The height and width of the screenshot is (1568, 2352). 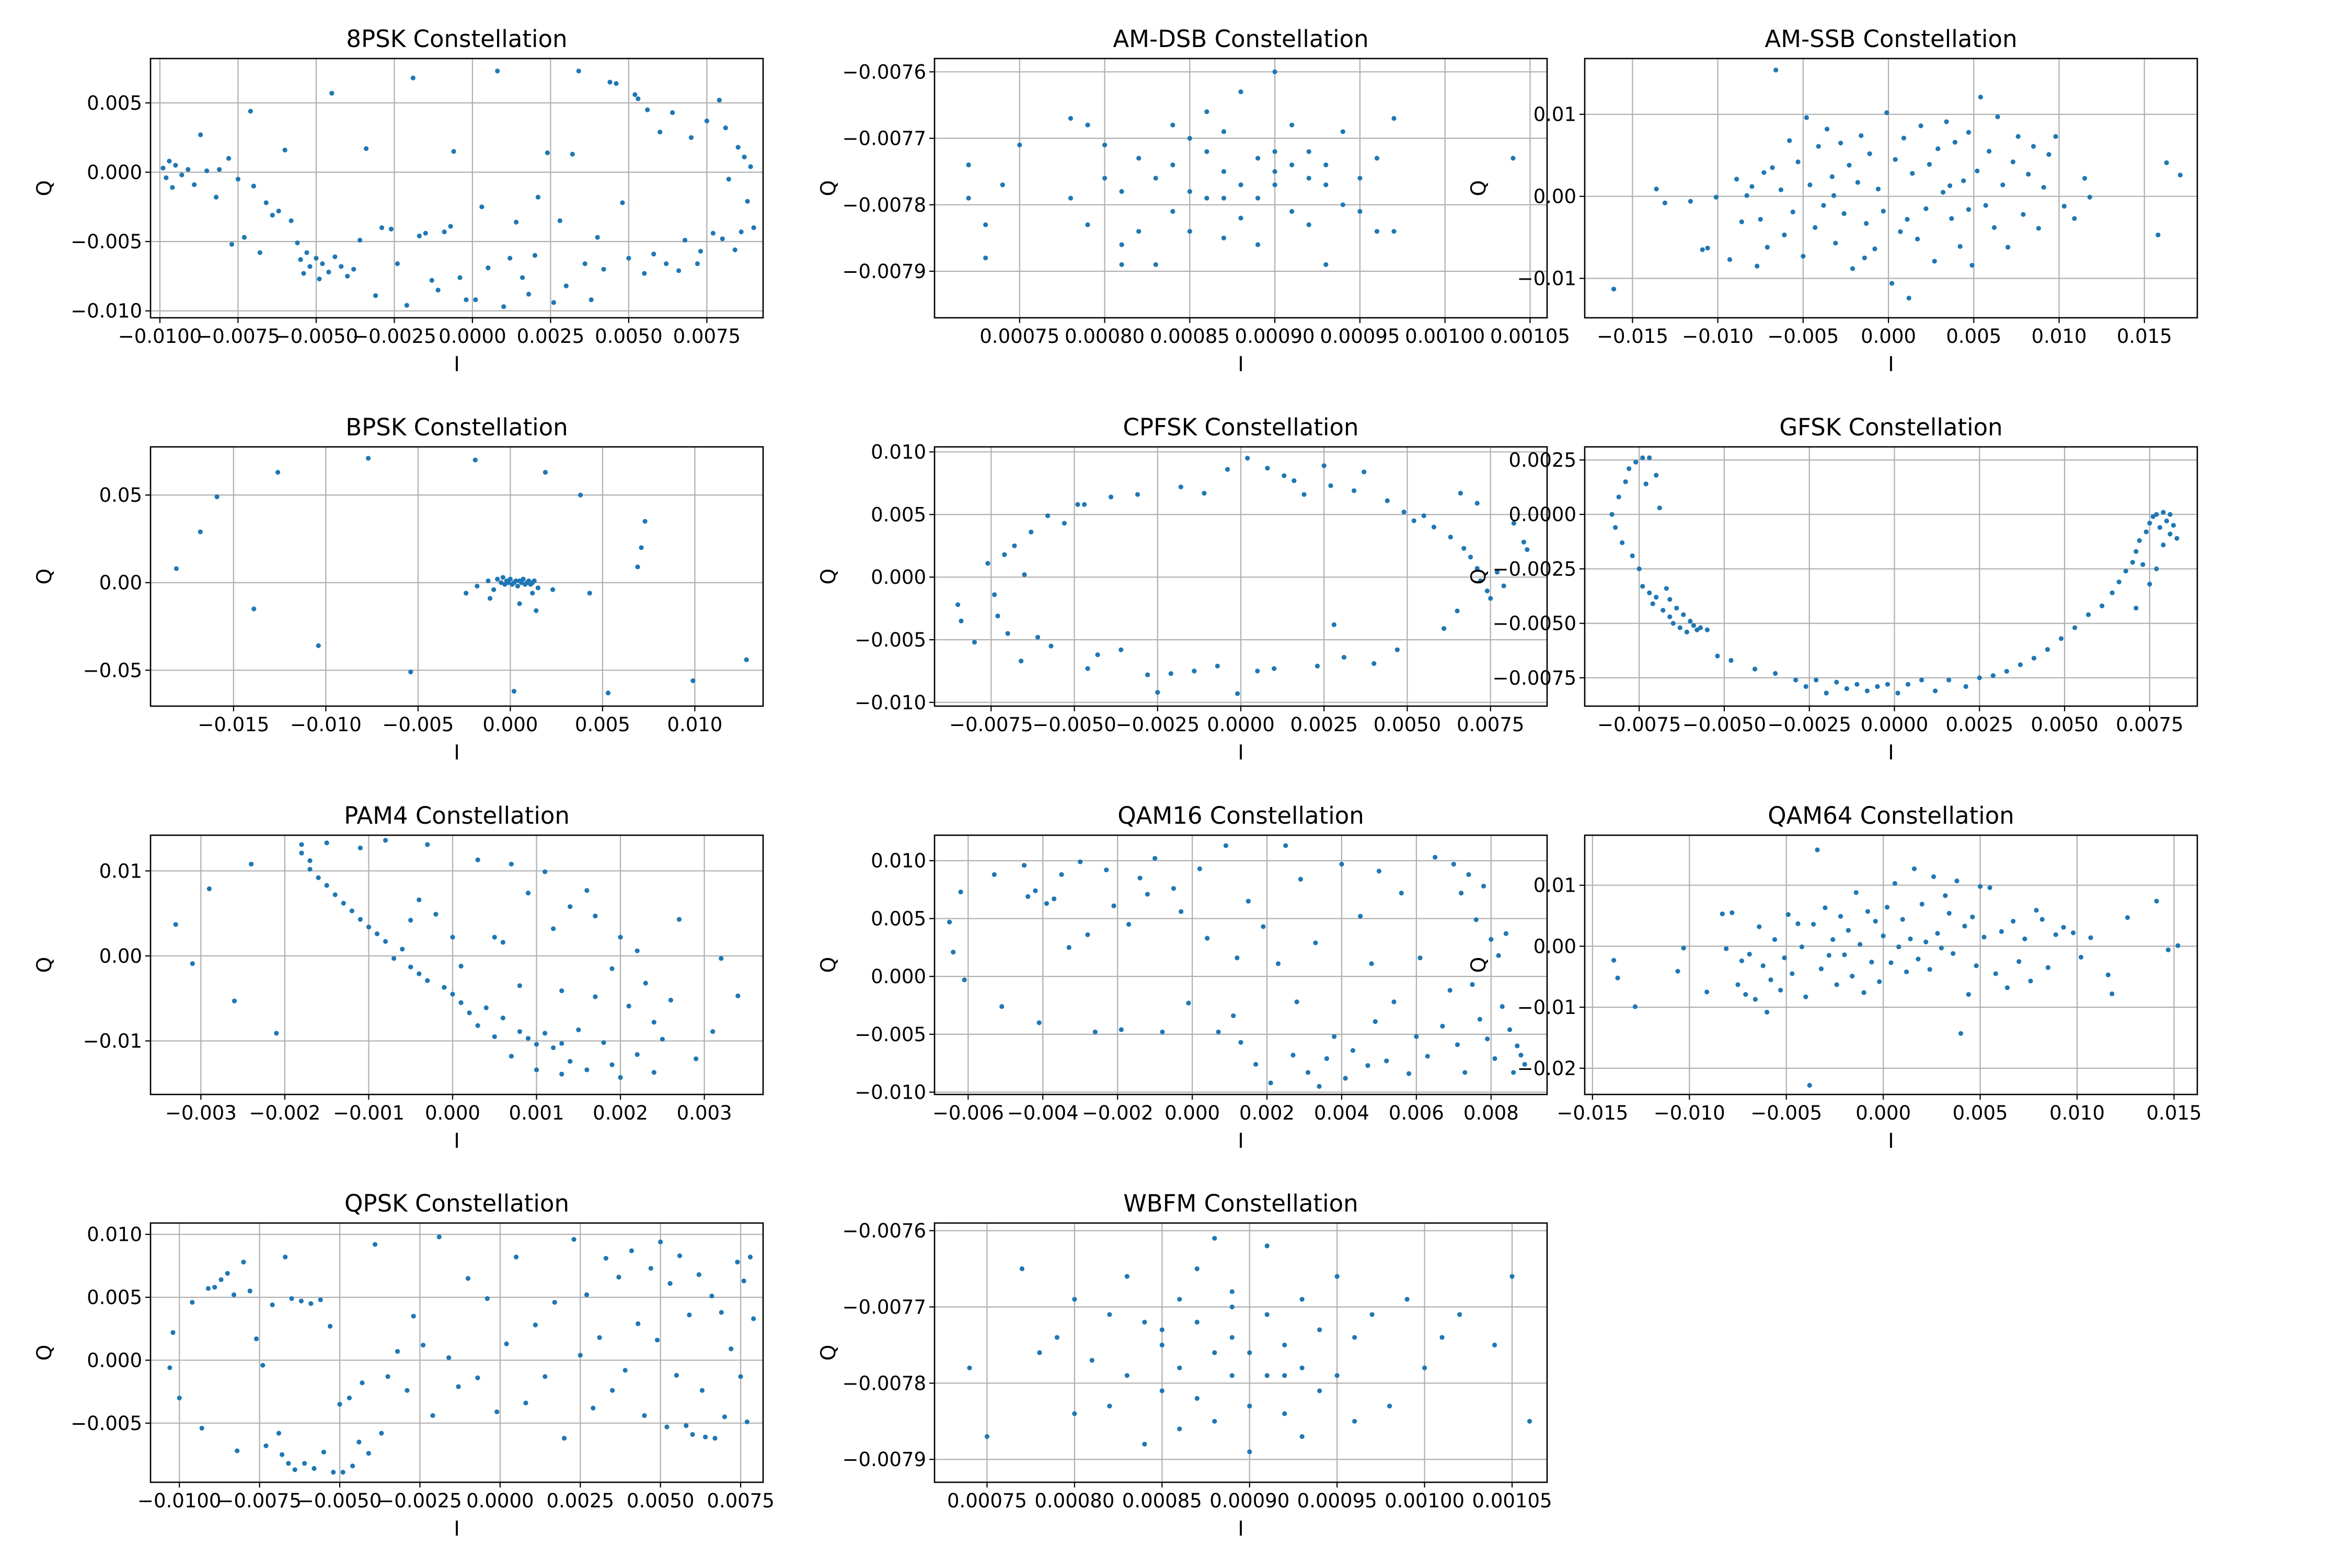 What do you see at coordinates (1074, 1501) in the screenshot?
I see `x-tick-label: 0.00080` at bounding box center [1074, 1501].